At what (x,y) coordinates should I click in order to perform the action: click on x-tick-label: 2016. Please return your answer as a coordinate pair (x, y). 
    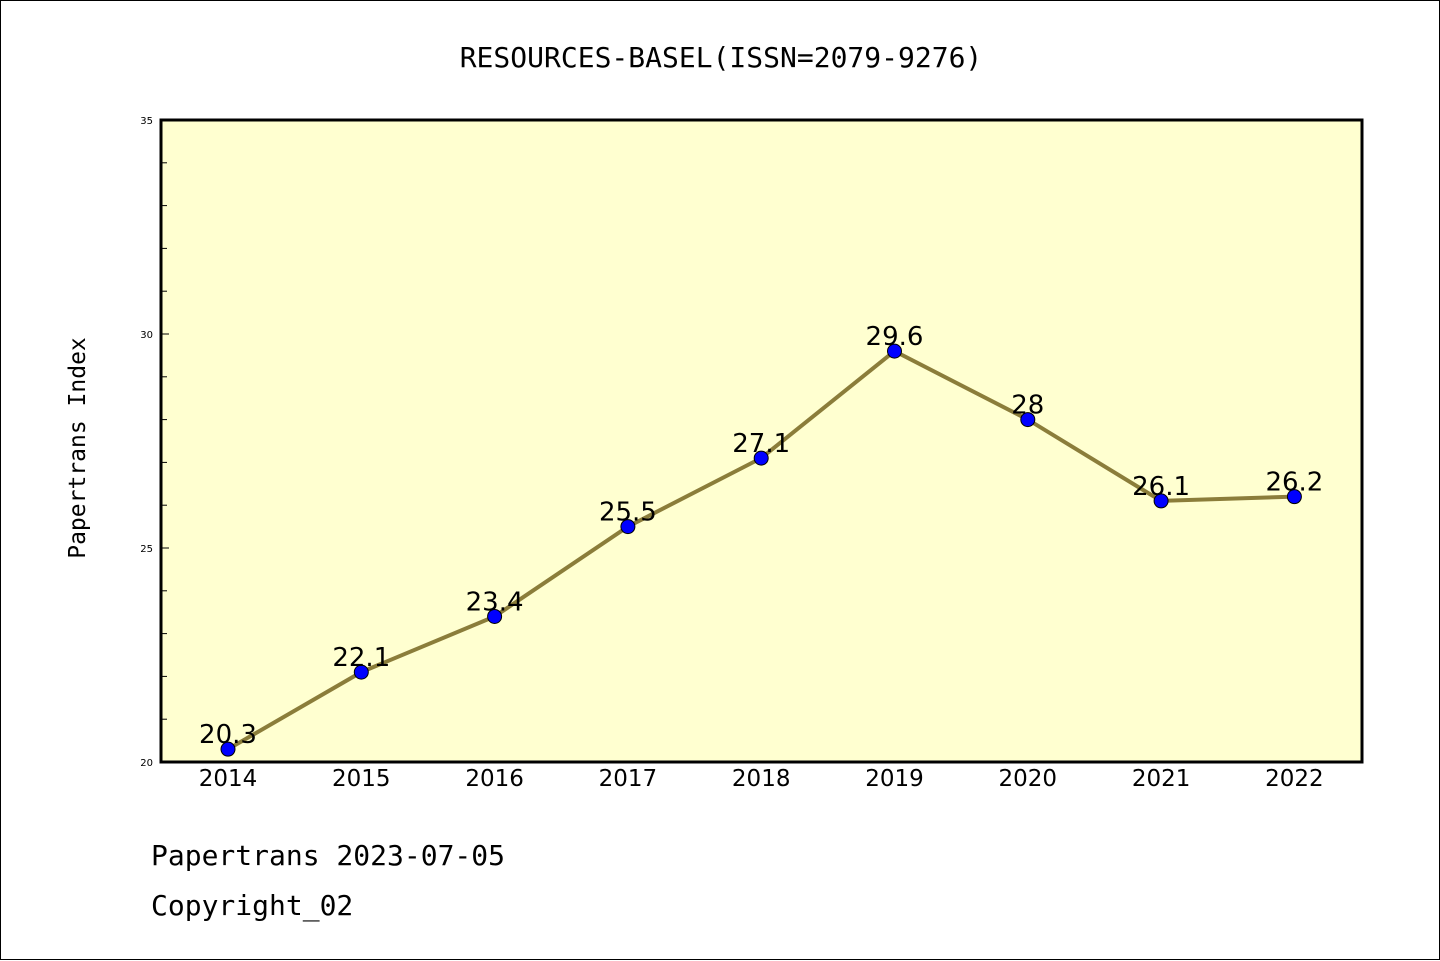
    Looking at the image, I should click on (494, 779).